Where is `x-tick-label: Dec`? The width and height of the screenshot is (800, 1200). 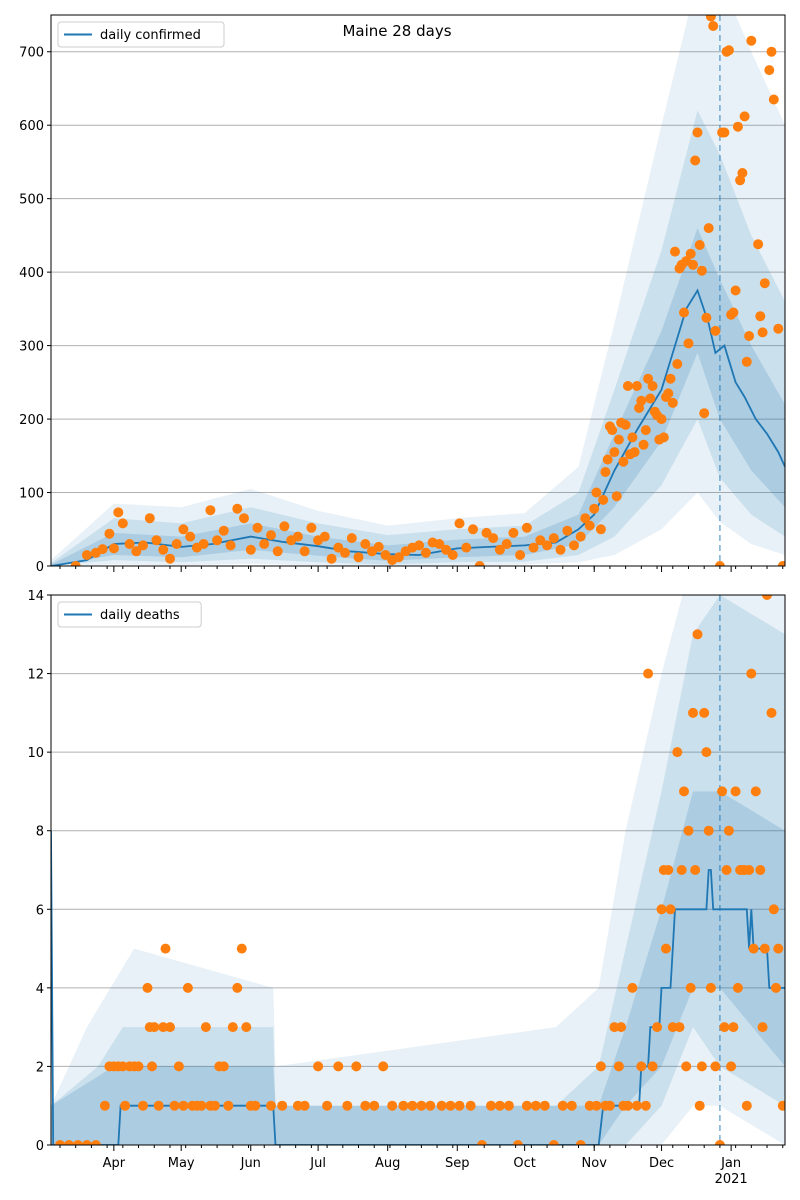
x-tick-label: Dec is located at coordinates (661, 1163).